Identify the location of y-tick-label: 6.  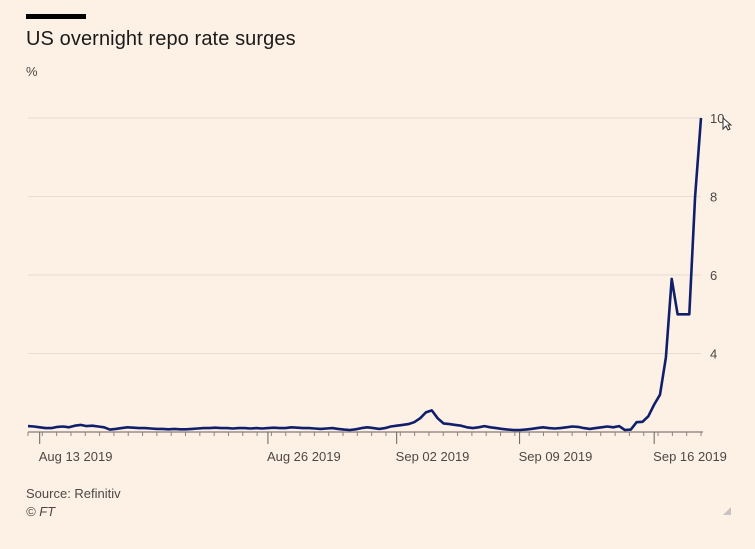
(713, 275).